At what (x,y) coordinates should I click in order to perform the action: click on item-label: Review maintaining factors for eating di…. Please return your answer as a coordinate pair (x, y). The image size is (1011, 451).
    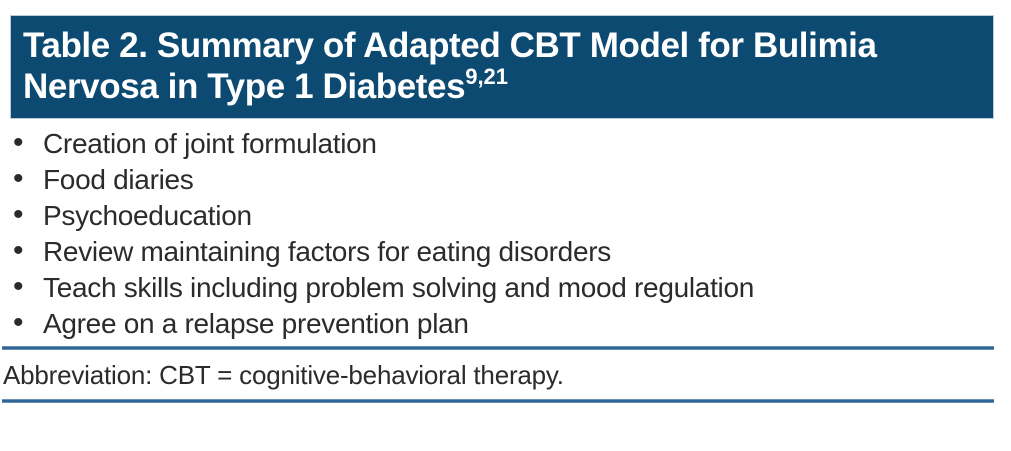
    Looking at the image, I should click on (327, 251).